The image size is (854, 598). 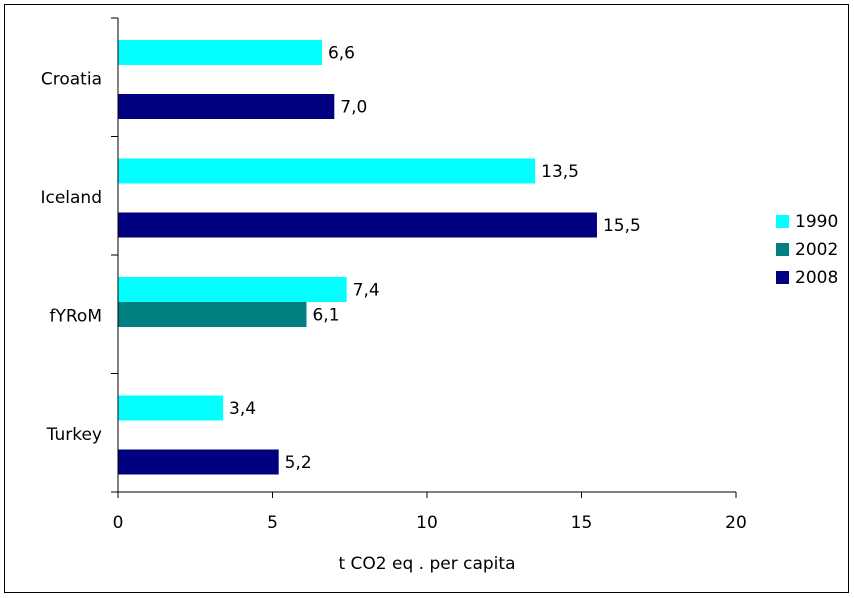 What do you see at coordinates (242, 409) in the screenshot?
I see `data-label-Turkey-1990: 3,4` at bounding box center [242, 409].